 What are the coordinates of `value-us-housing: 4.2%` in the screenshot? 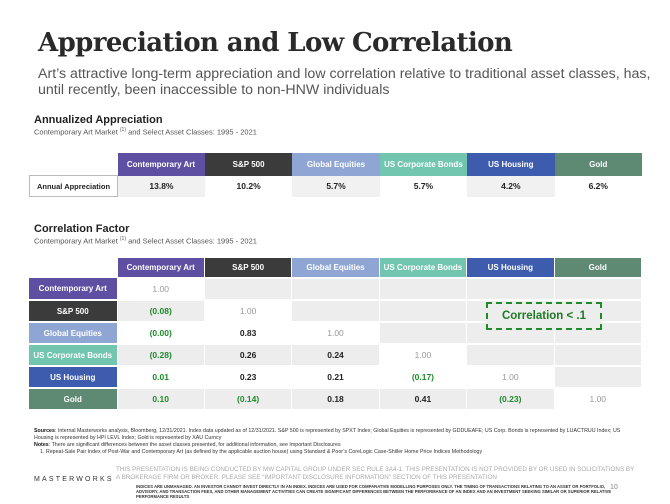 It's located at (511, 186).